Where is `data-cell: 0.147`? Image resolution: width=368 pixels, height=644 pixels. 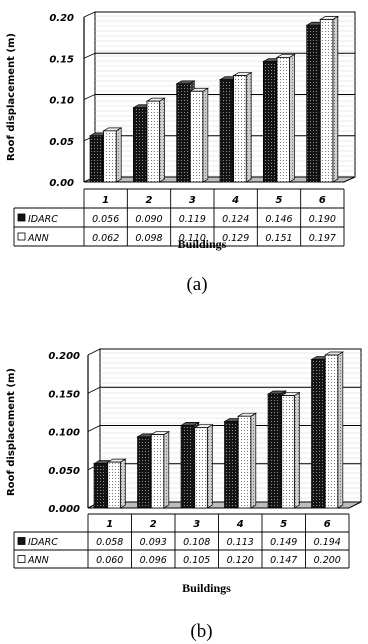 data-cell: 0.147 is located at coordinates (283, 560).